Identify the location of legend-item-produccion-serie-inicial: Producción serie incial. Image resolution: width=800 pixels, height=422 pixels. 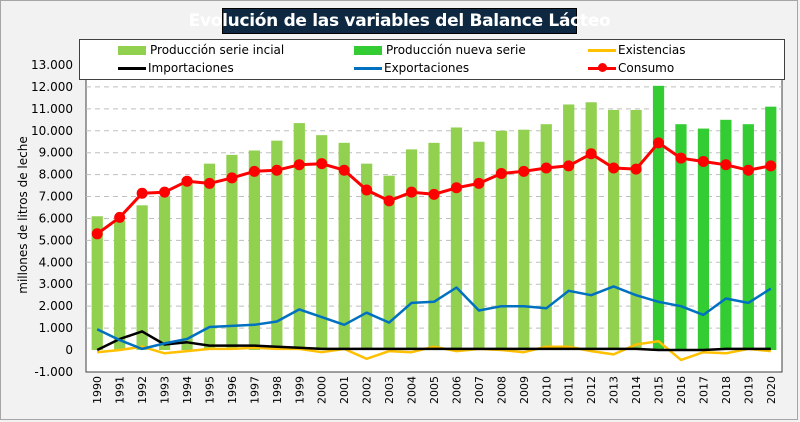
(201, 50).